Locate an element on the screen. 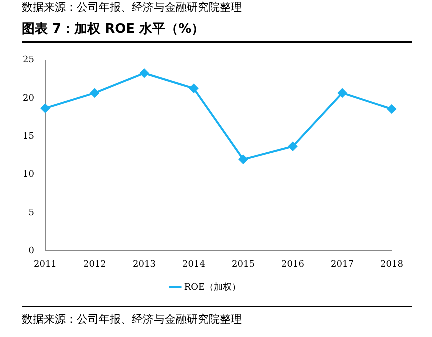  y-tick-label: 5 is located at coordinates (31, 213).